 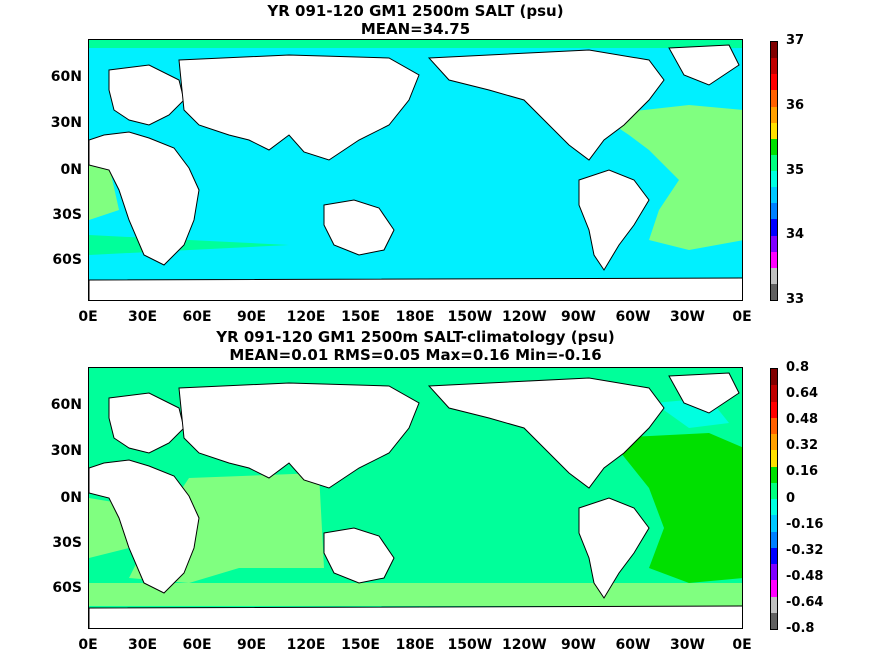 What do you see at coordinates (687, 317) in the screenshot?
I see `lon-tick-label: 30W` at bounding box center [687, 317].